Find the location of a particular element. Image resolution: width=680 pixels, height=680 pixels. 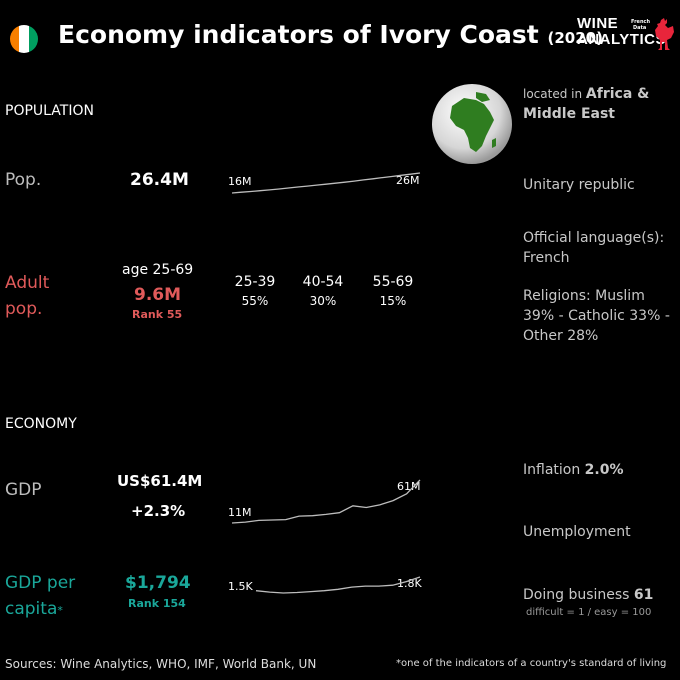

region-line1: Africa & is located at coordinates (617, 94).